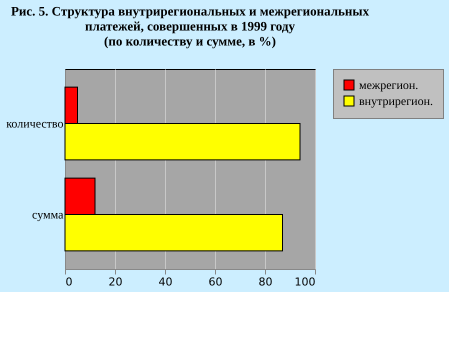 This screenshot has height=363, width=473. I want to click on legend-label: межрегион., so click(388, 85).